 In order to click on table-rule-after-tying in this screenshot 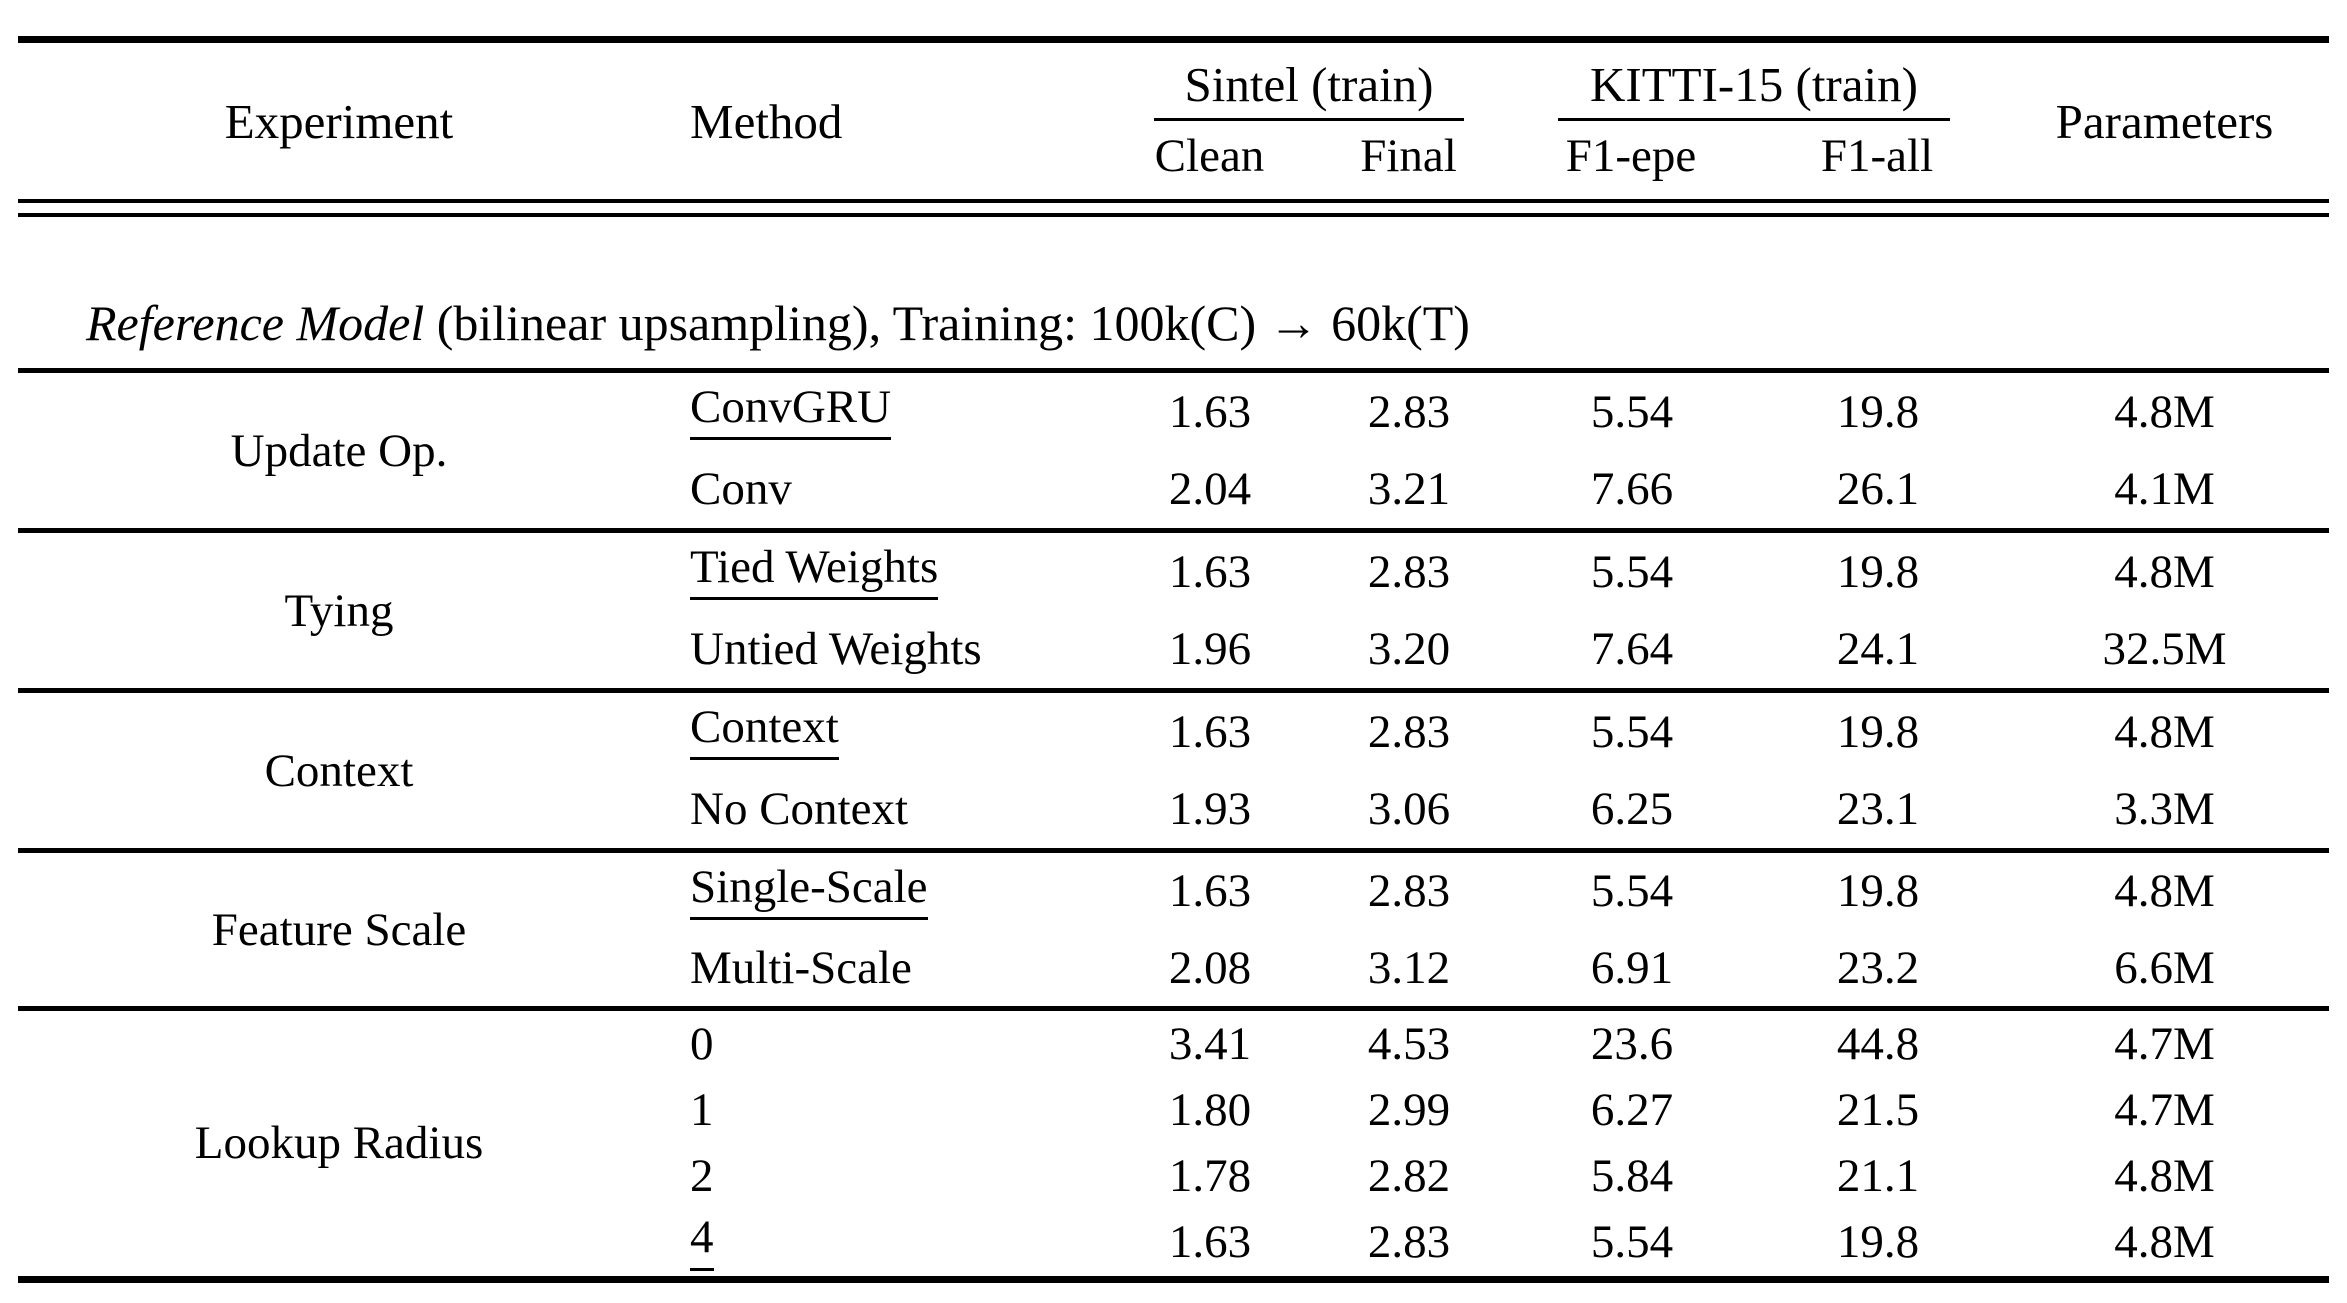, I will do `click(1173, 690)`.